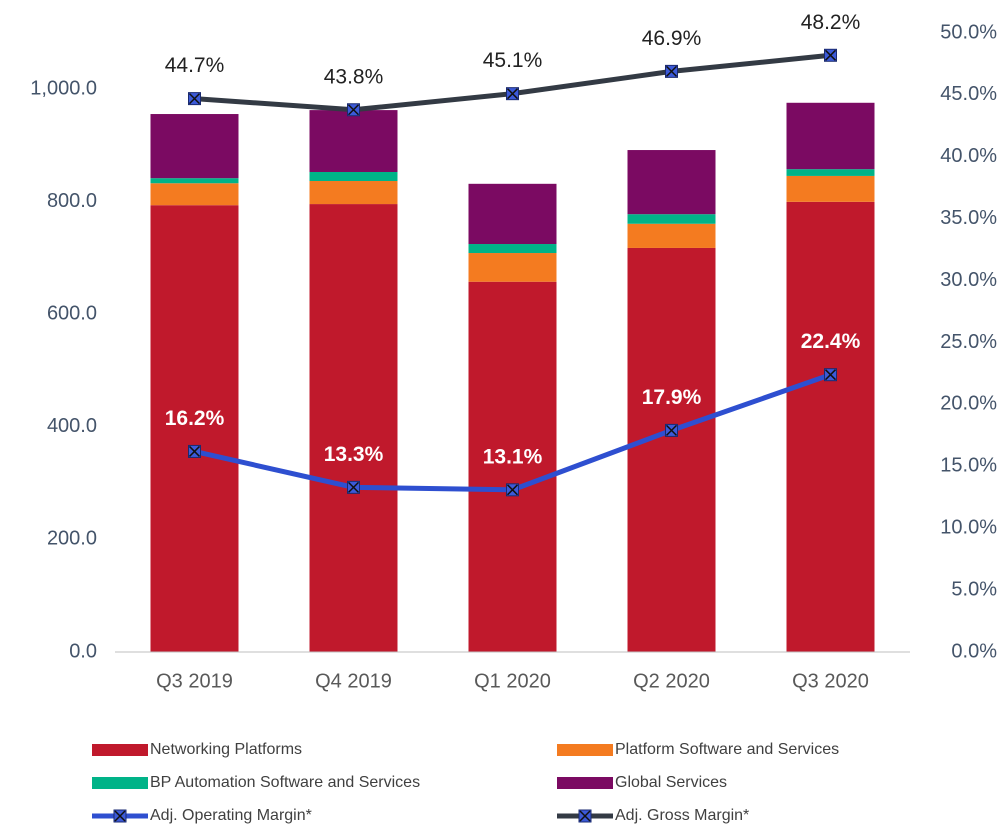  What do you see at coordinates (672, 397) in the screenshot?
I see `data-label: 17.9%` at bounding box center [672, 397].